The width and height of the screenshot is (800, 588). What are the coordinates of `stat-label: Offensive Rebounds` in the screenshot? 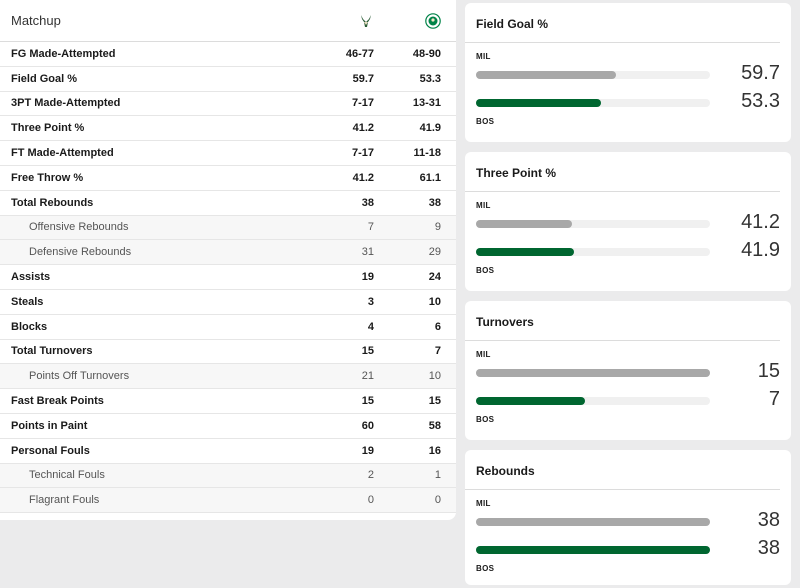 It's located at (79, 227).